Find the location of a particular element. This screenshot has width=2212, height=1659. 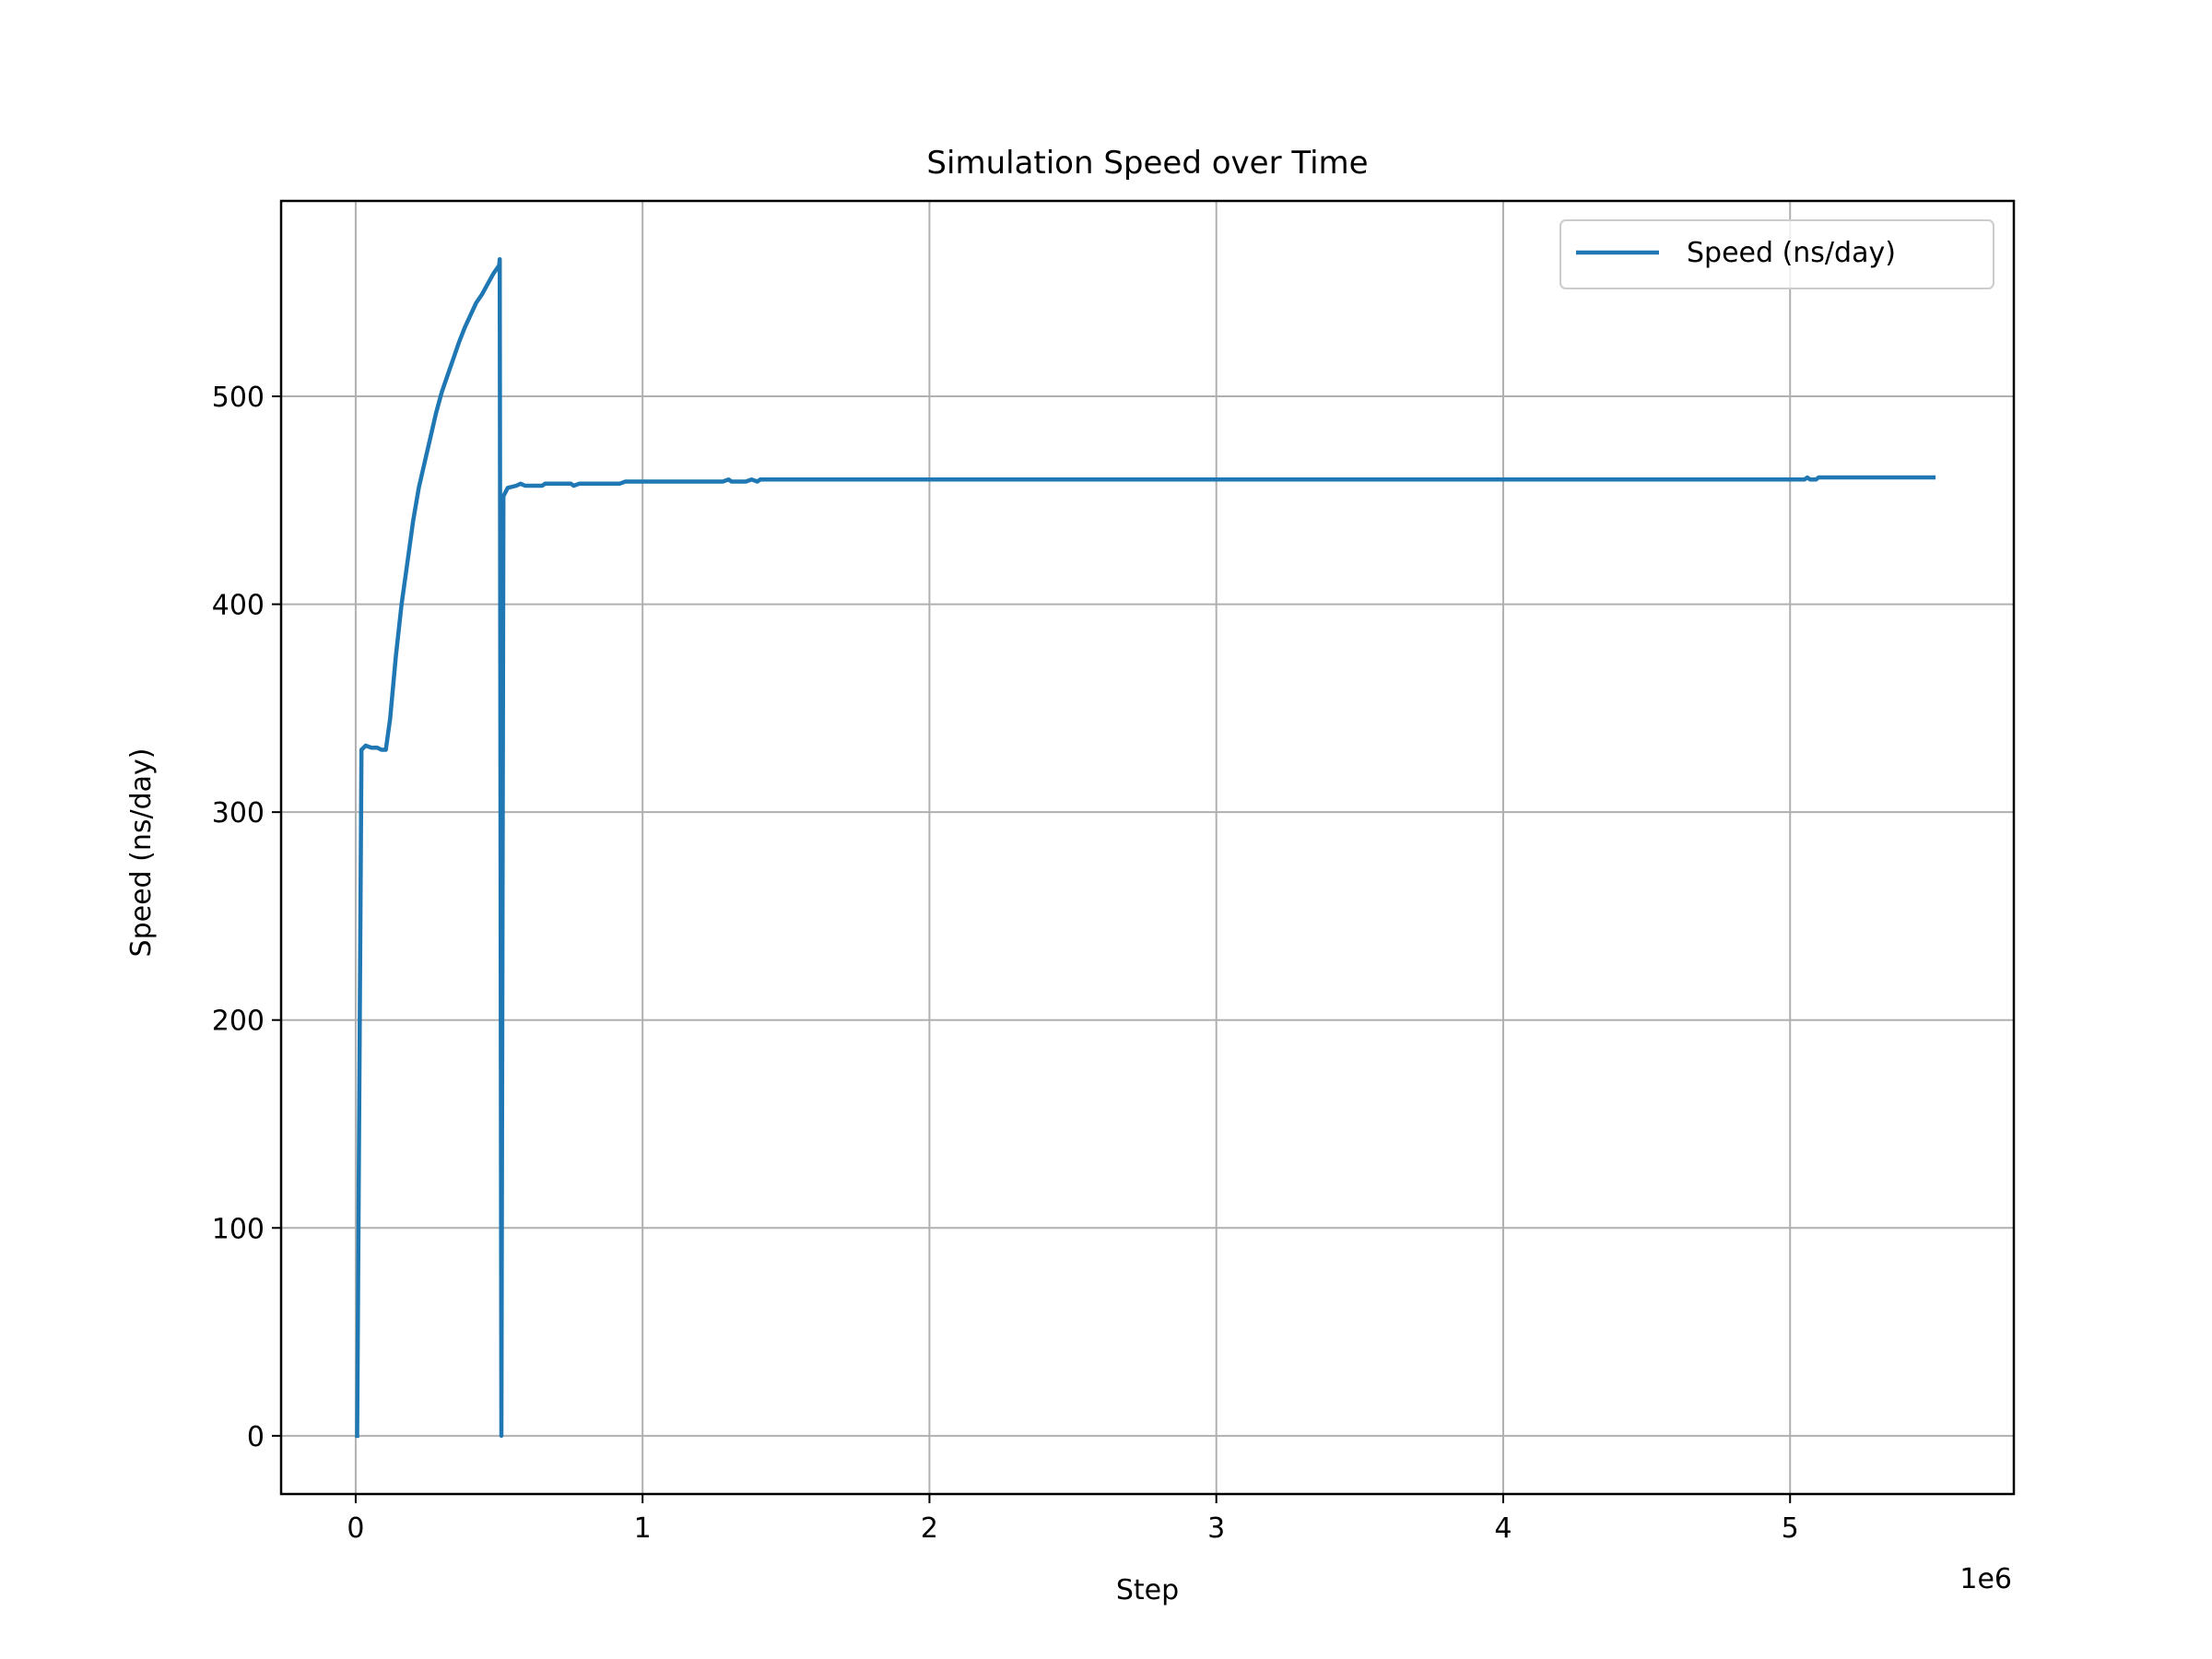

y-axis-label: Speed (ns/day) is located at coordinates (141, 853).